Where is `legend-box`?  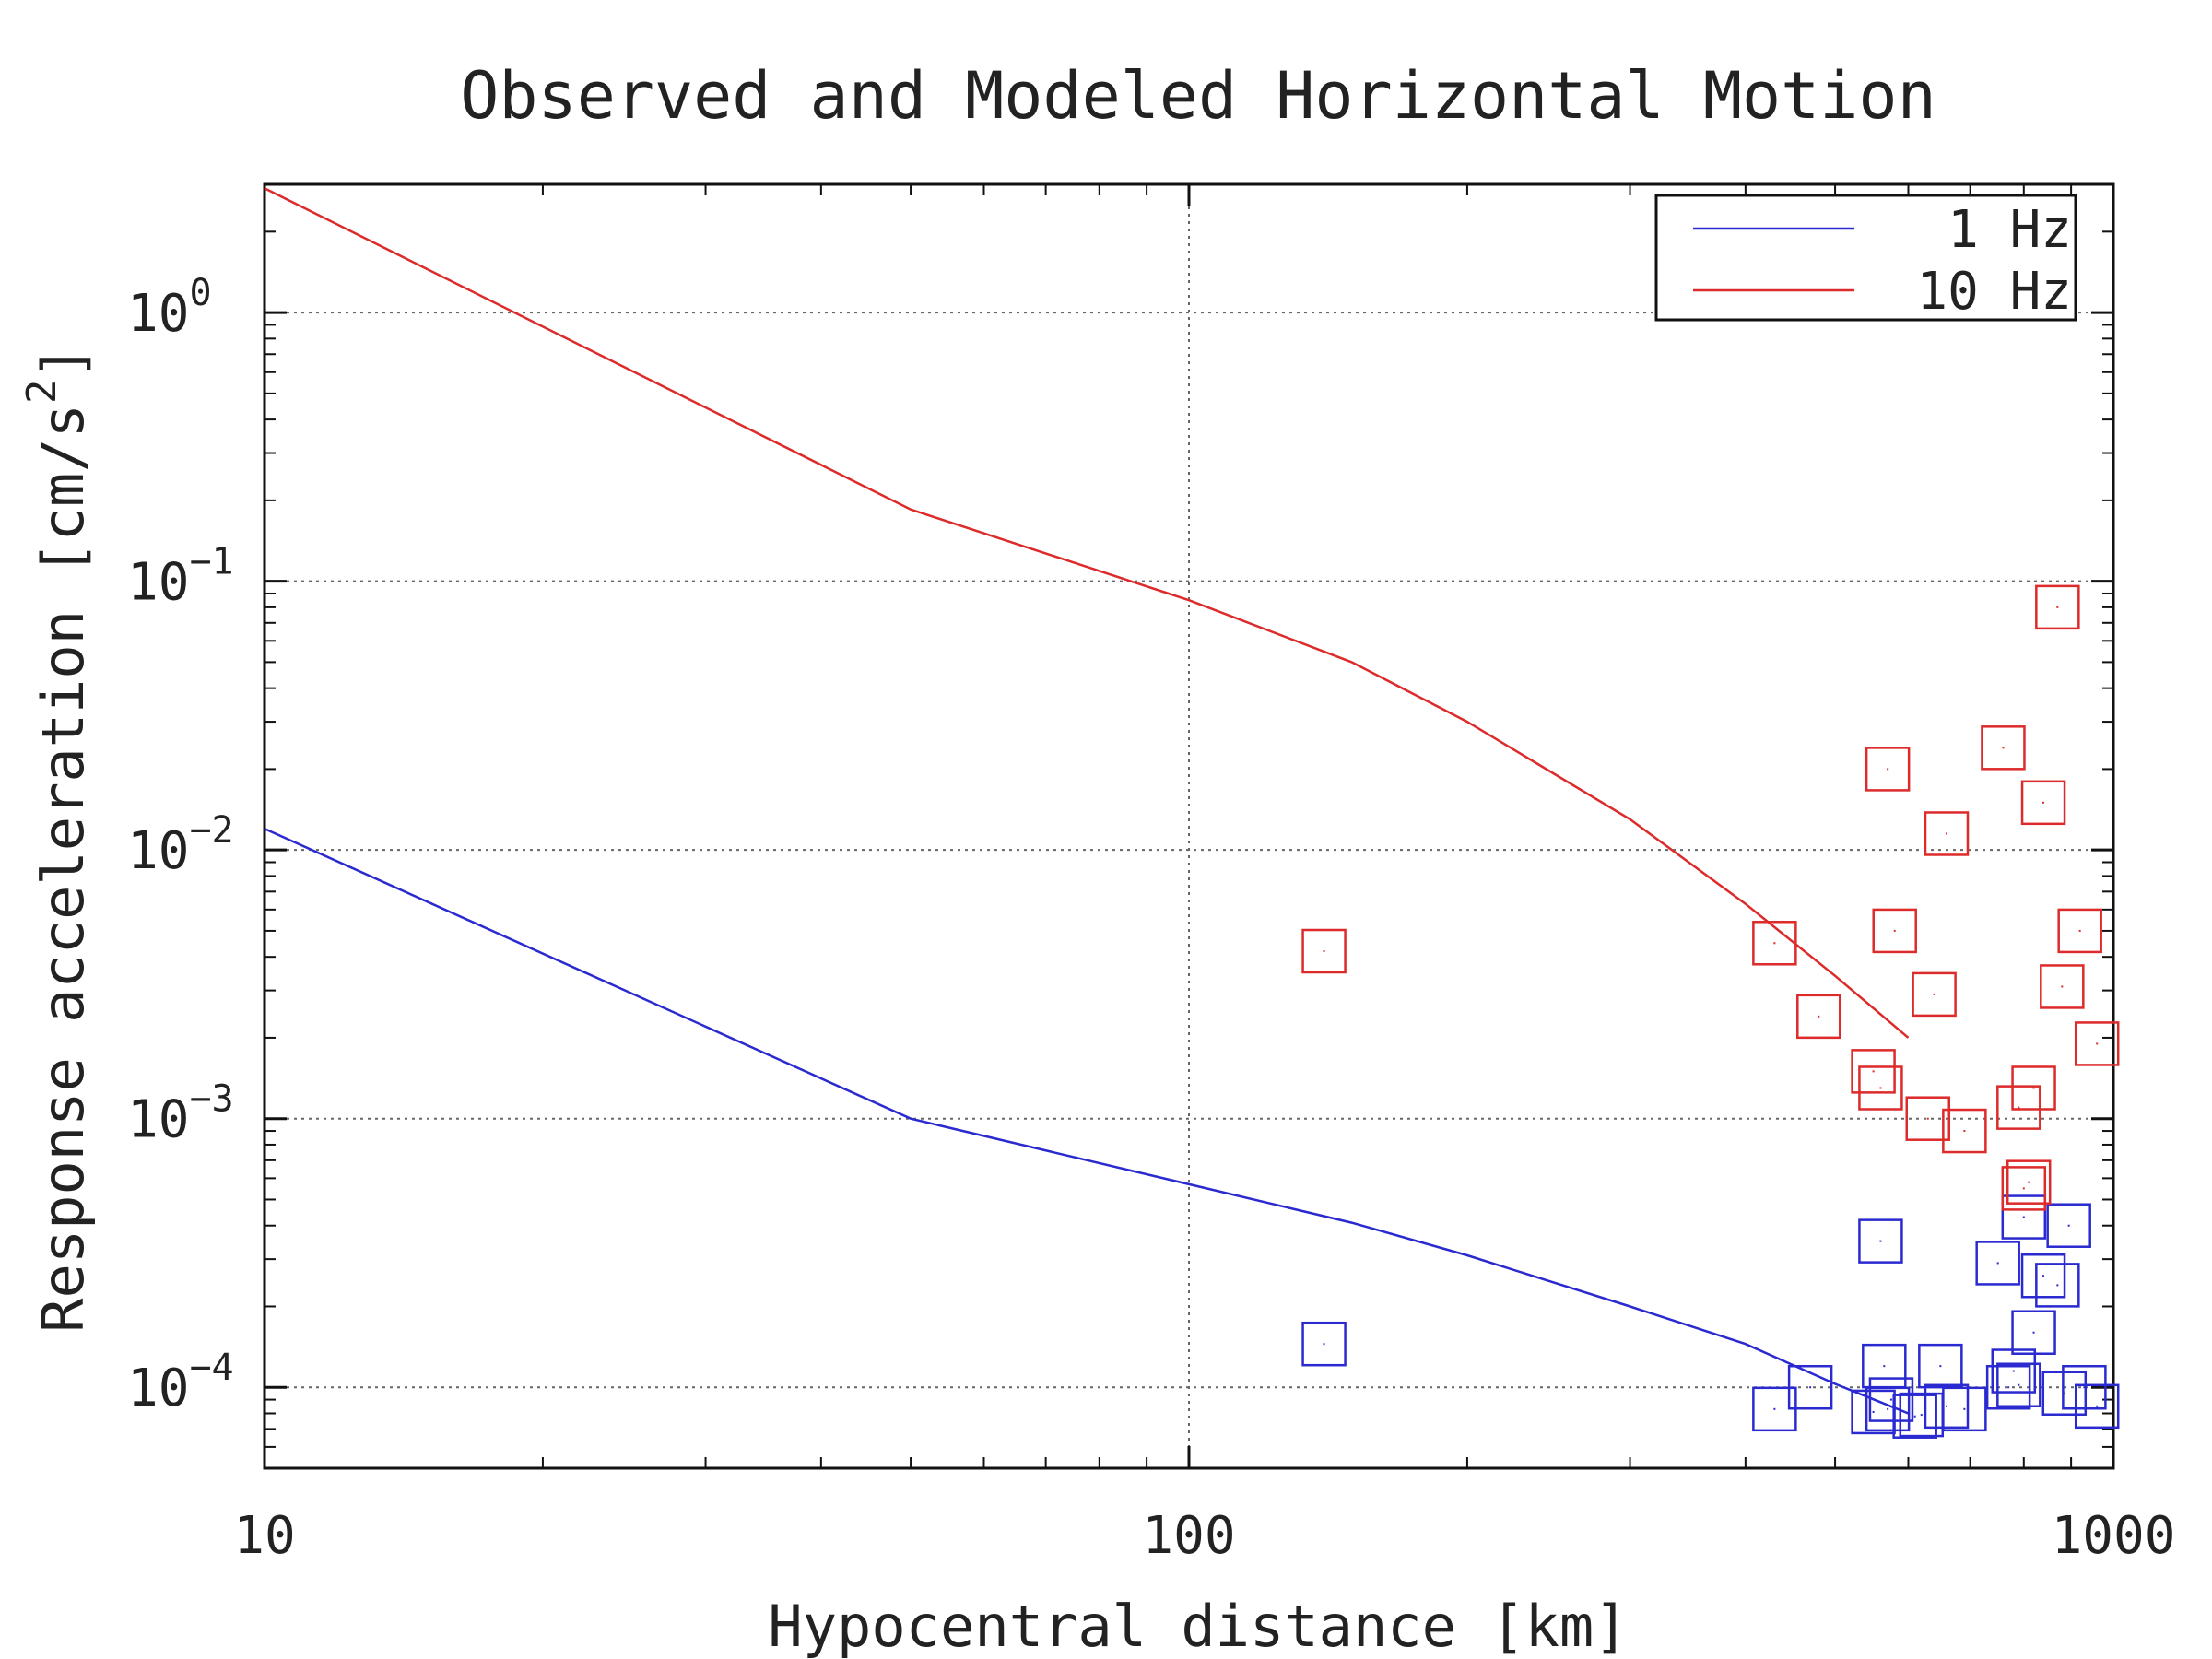
legend-box is located at coordinates (1865, 258).